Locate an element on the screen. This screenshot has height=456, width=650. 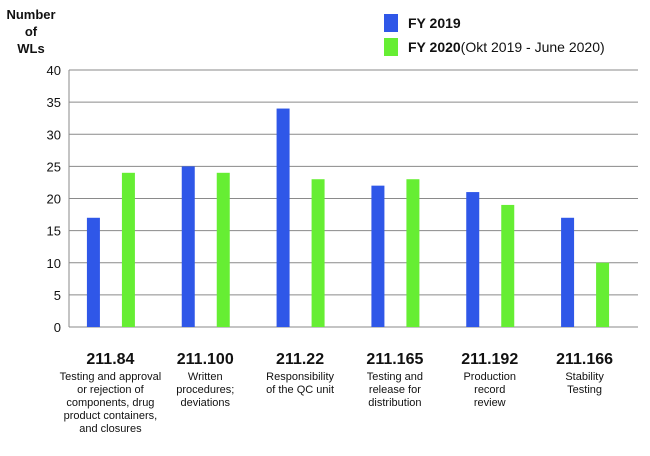
y-tick-label-35: 35 is located at coordinates (54, 102).